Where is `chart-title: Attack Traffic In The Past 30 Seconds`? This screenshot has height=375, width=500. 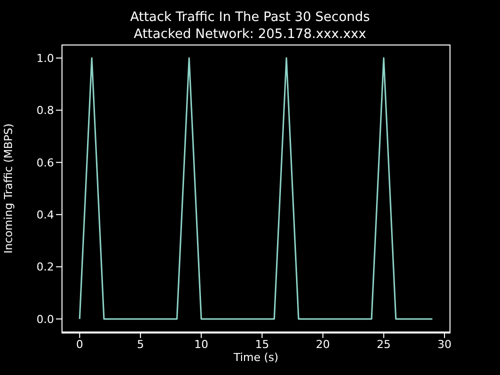 chart-title: Attack Traffic In The Past 30 Seconds is located at coordinates (250, 17).